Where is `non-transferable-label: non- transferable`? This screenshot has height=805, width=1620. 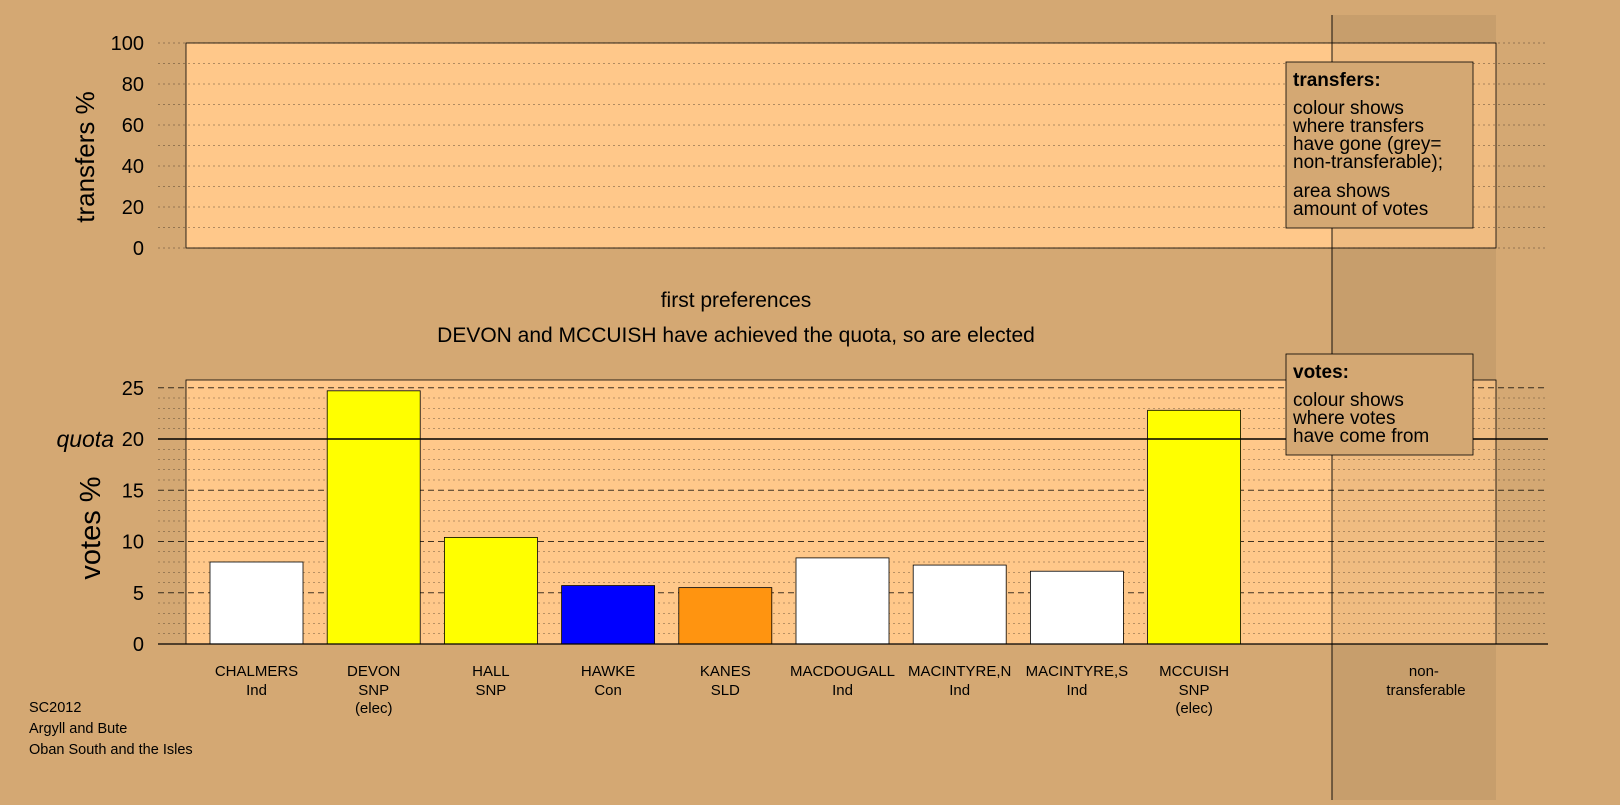 non-transferable-label: non- transferable is located at coordinates (1425, 681).